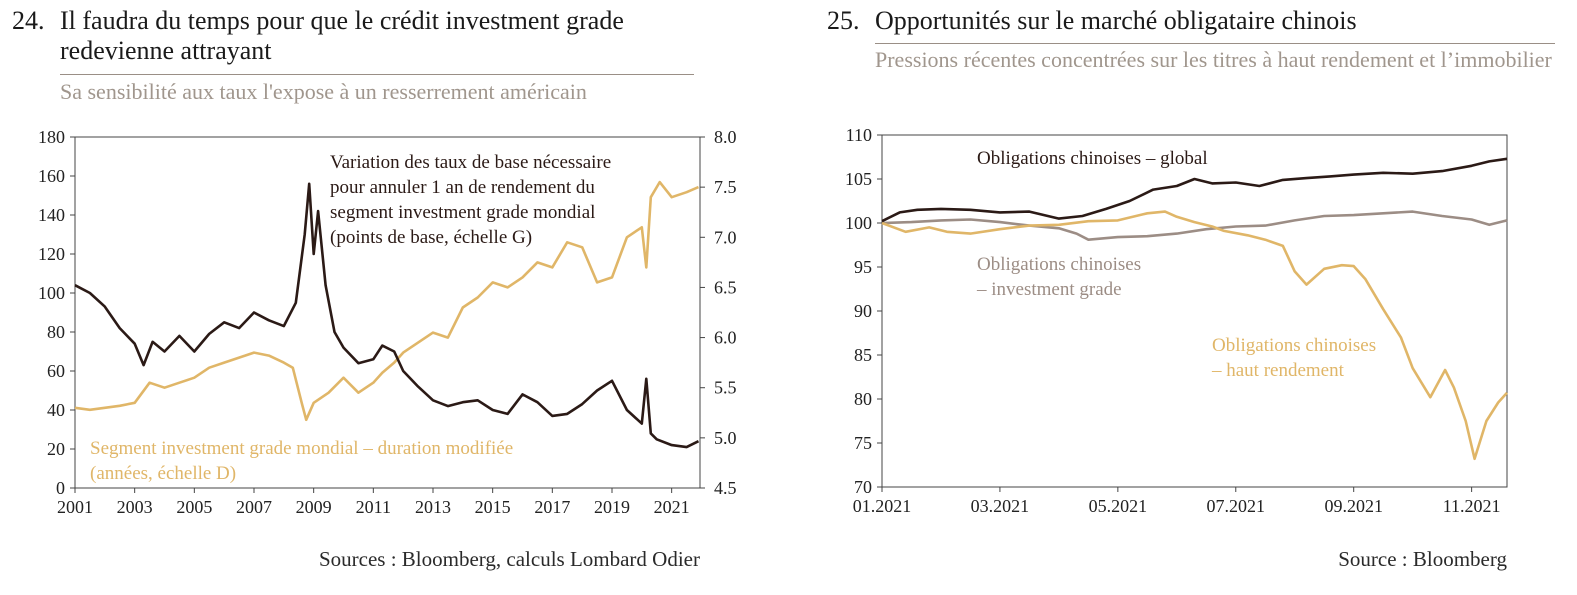  What do you see at coordinates (1236, 506) in the screenshot?
I see `x-tick-label: 07.2021` at bounding box center [1236, 506].